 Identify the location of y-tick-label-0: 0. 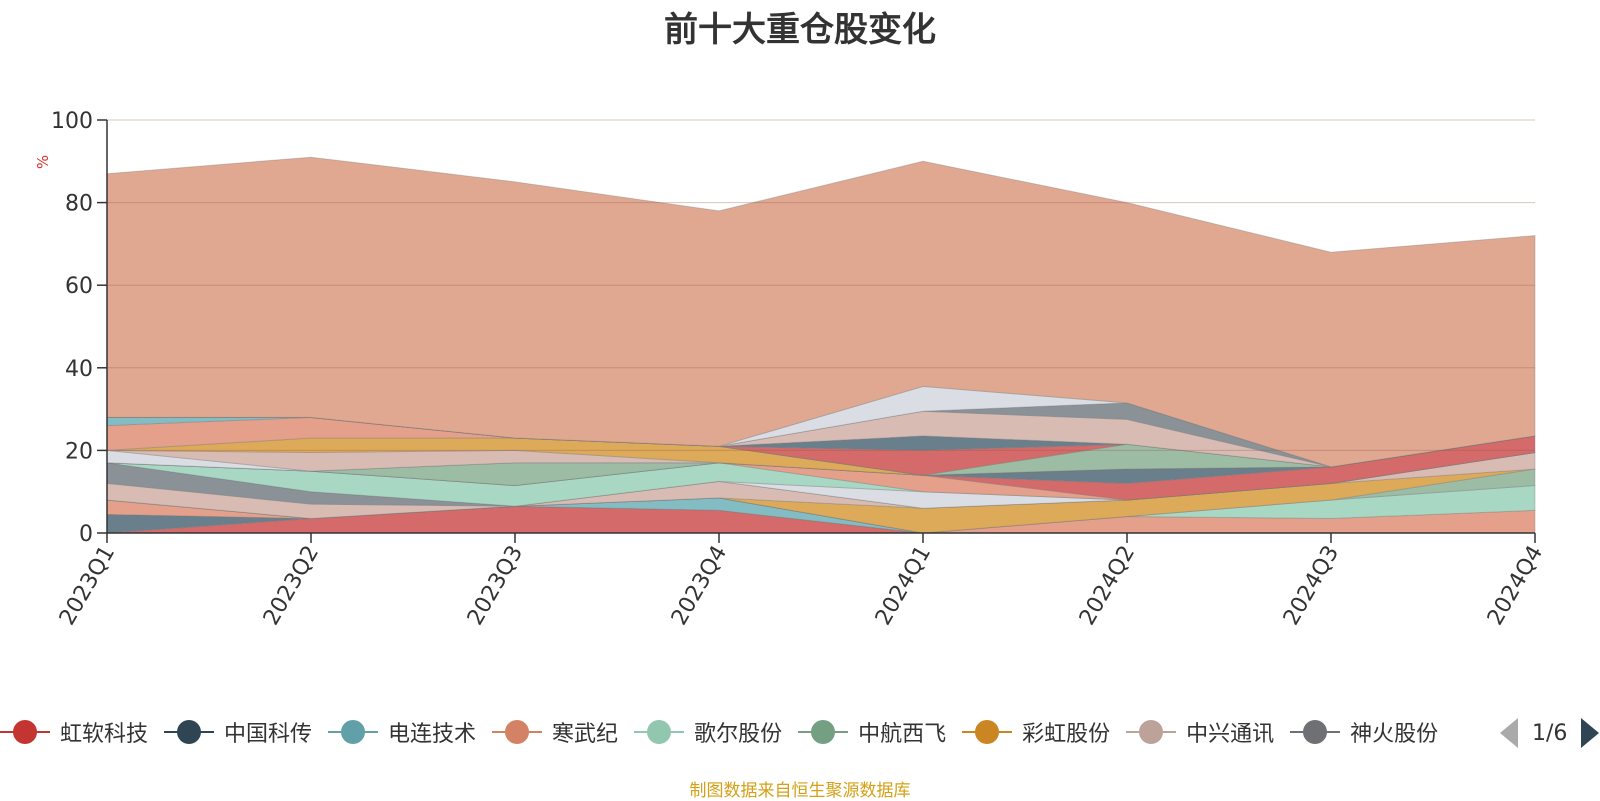
(86, 534).